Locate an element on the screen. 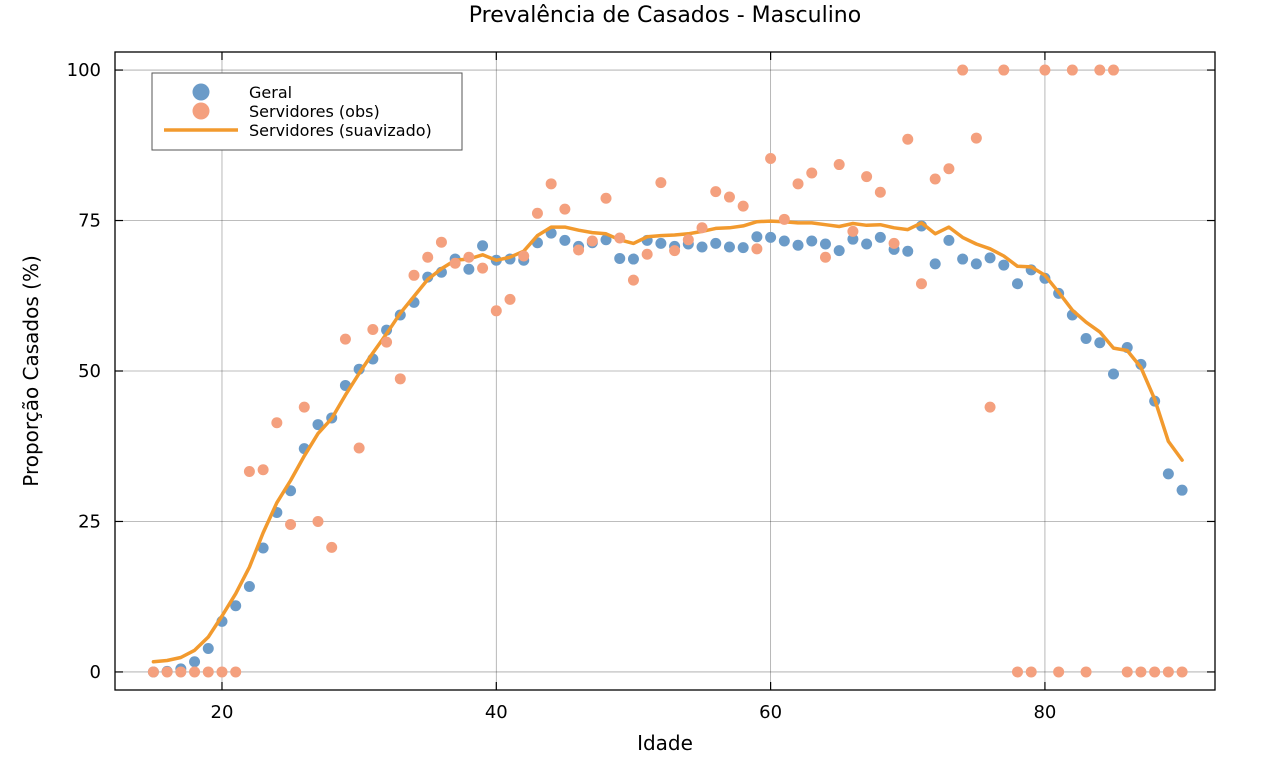 The image size is (1275, 780). legend-label-servidores-obs: Servidores (obs) is located at coordinates (314, 111).